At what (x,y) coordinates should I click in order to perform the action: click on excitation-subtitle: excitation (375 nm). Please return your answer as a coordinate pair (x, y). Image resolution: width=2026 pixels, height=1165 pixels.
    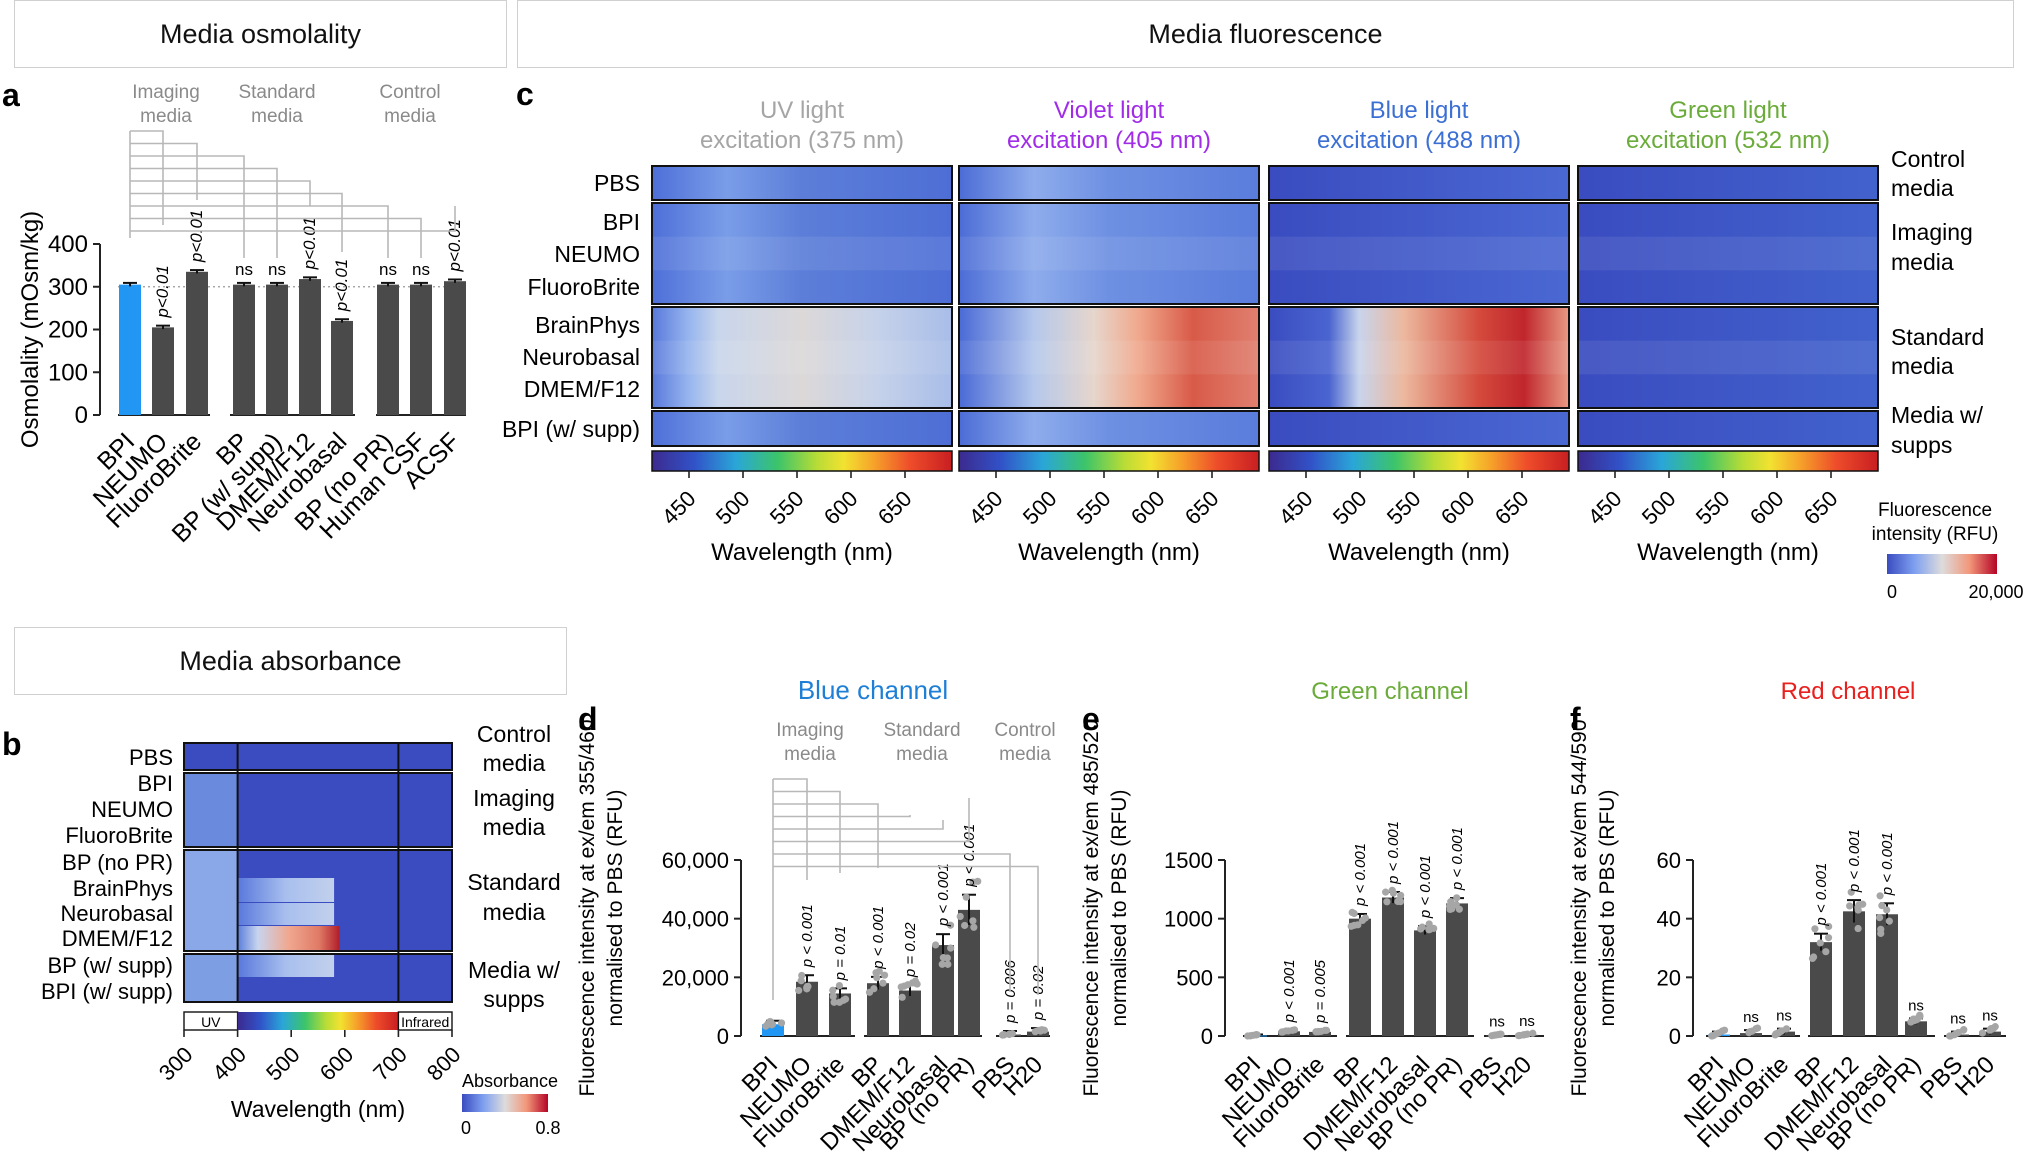
    Looking at the image, I should click on (802, 140).